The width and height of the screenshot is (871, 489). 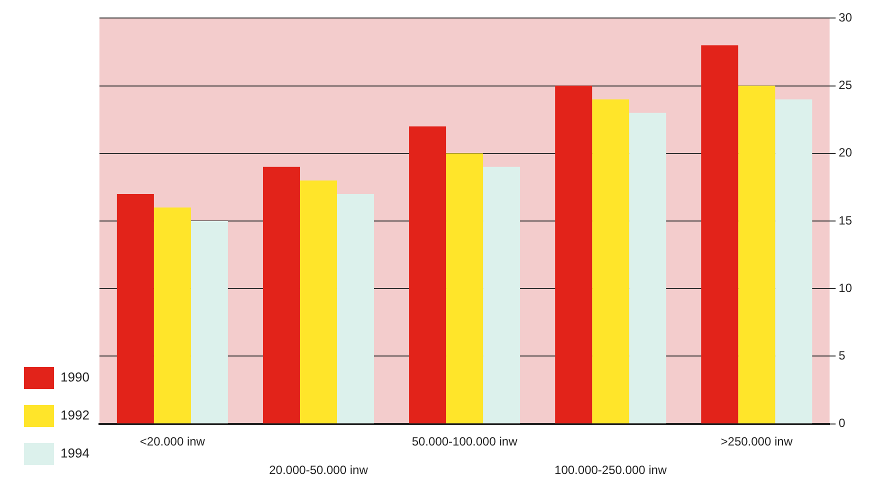 What do you see at coordinates (75, 377) in the screenshot?
I see `legend-label: 1990` at bounding box center [75, 377].